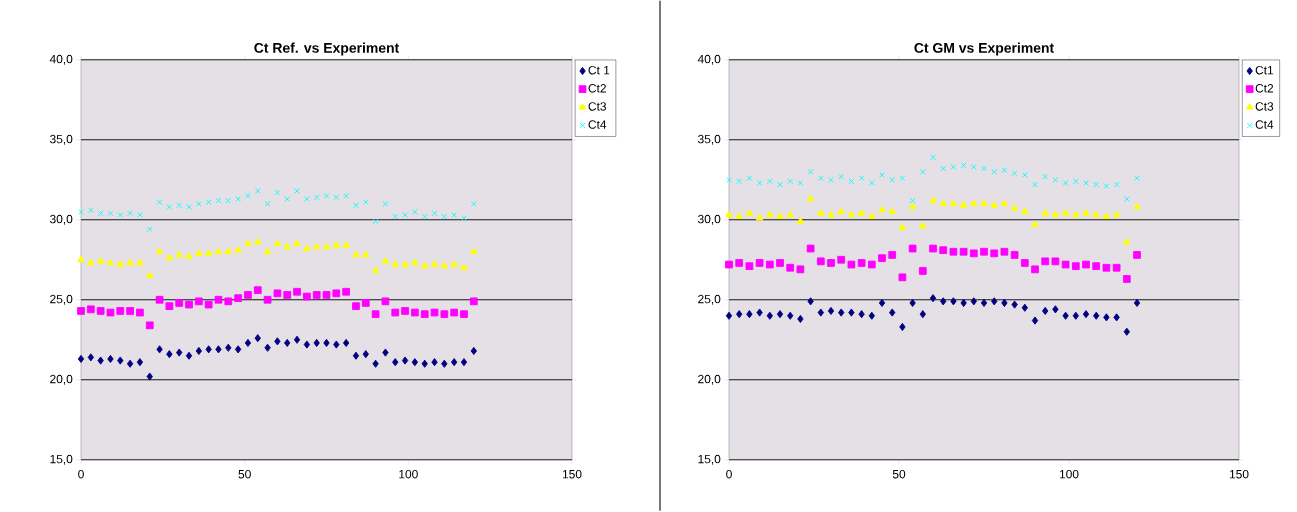 The height and width of the screenshot is (512, 1297). I want to click on x-tick-label: 100, so click(1069, 474).